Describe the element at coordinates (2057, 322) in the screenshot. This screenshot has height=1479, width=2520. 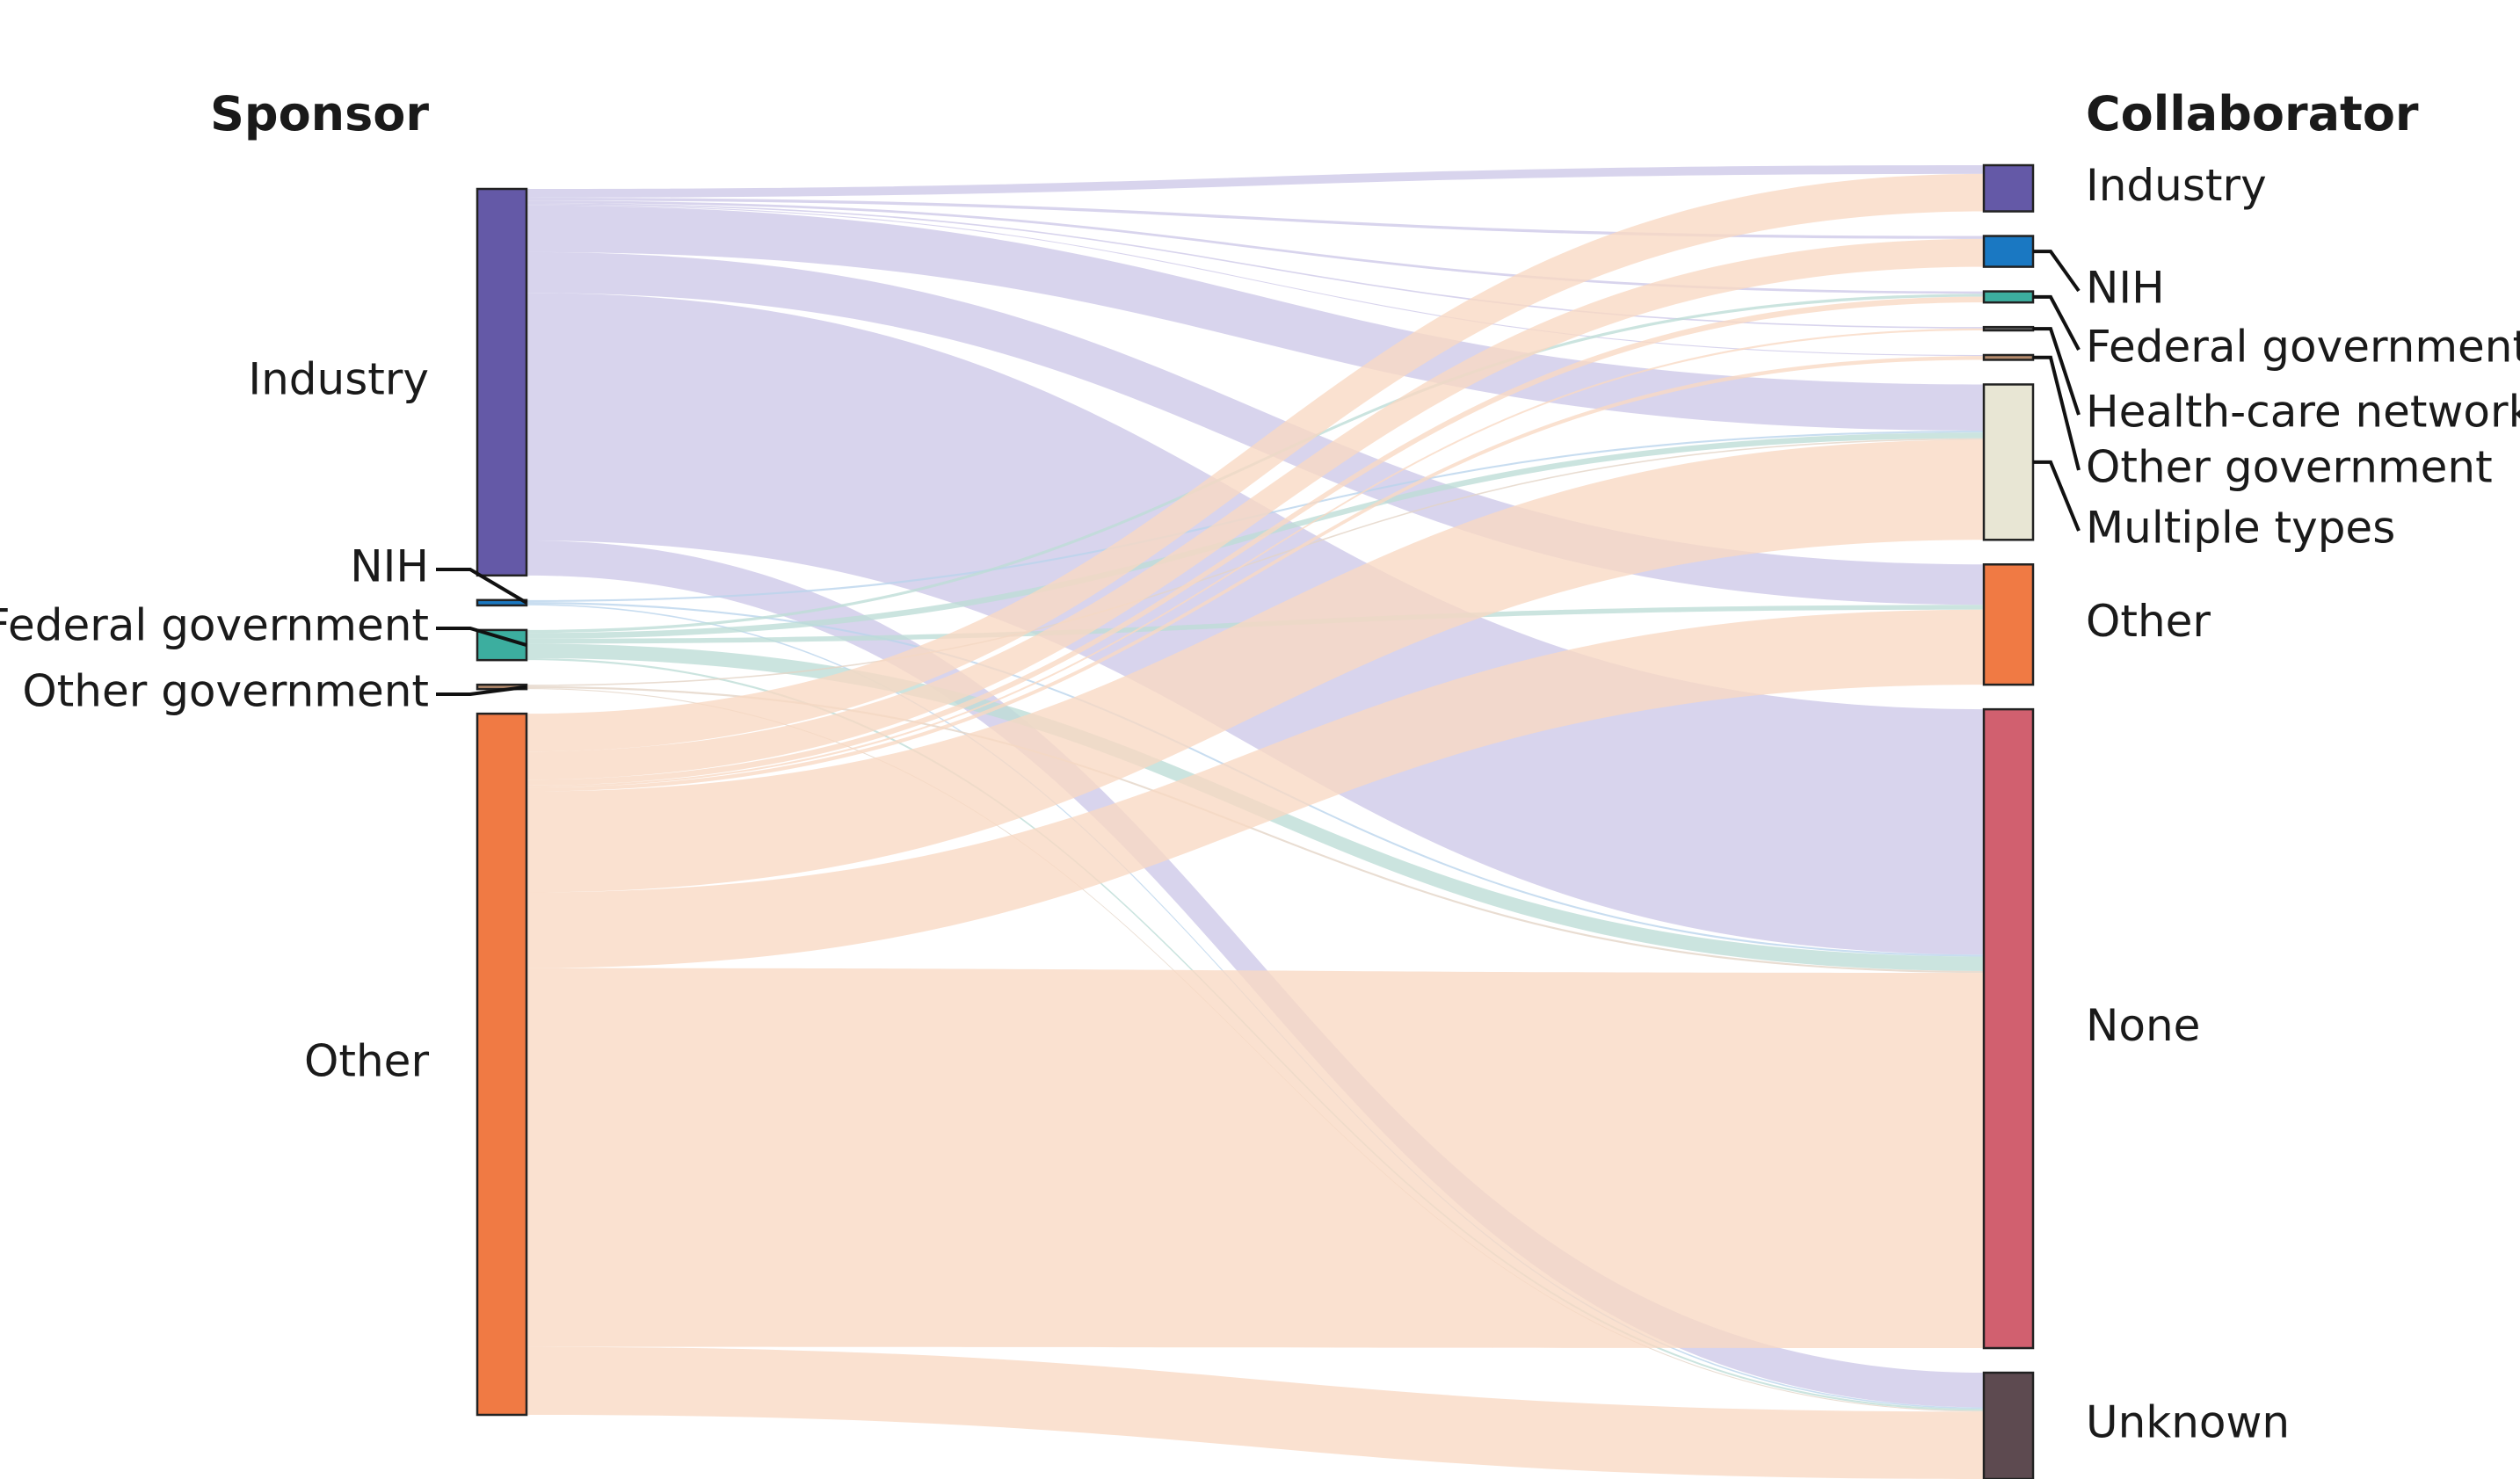
I see `collaborator-leader-federal` at that location.